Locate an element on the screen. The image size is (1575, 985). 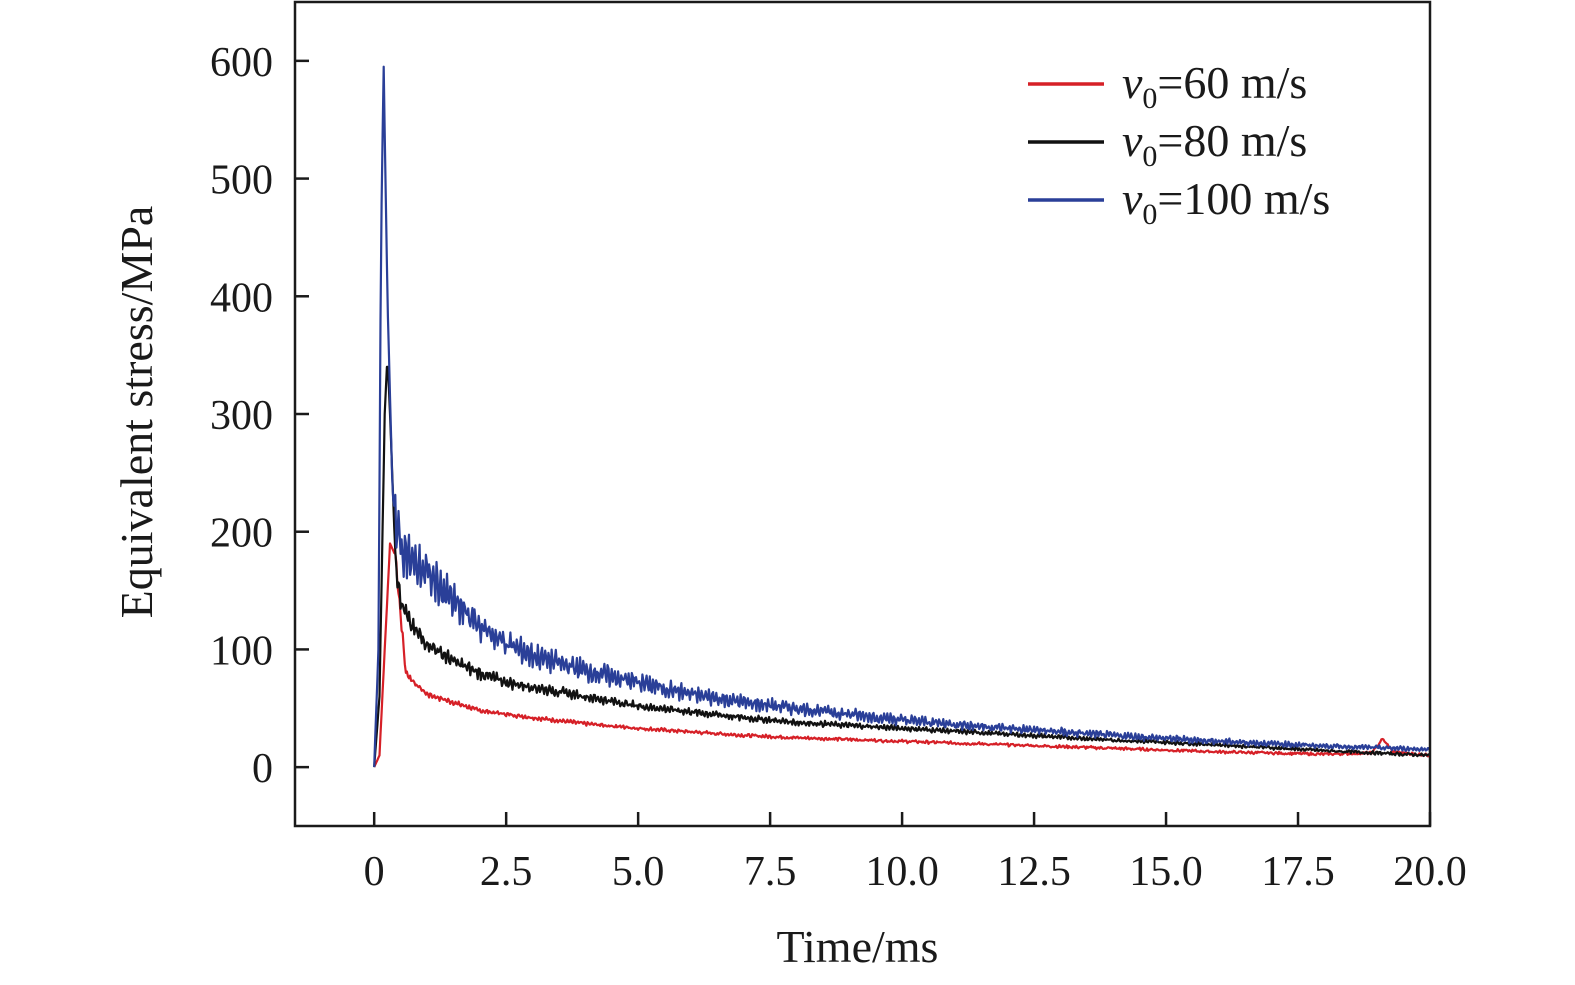
x-tick-label: 12.5 is located at coordinates (1034, 872).